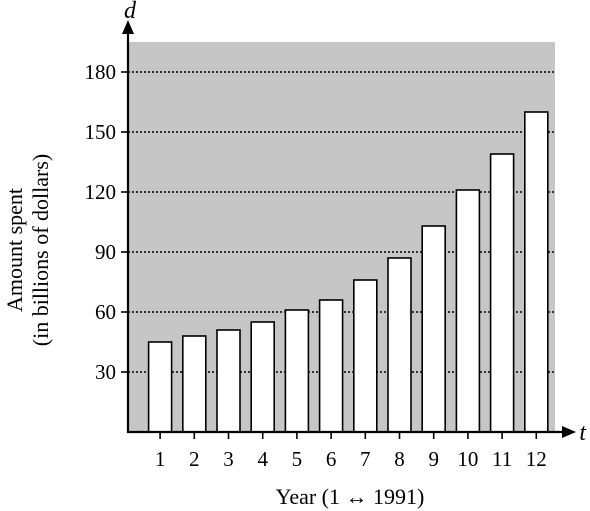 The width and height of the screenshot is (590, 511). I want to click on x-tick-label: 6, so click(331, 459).